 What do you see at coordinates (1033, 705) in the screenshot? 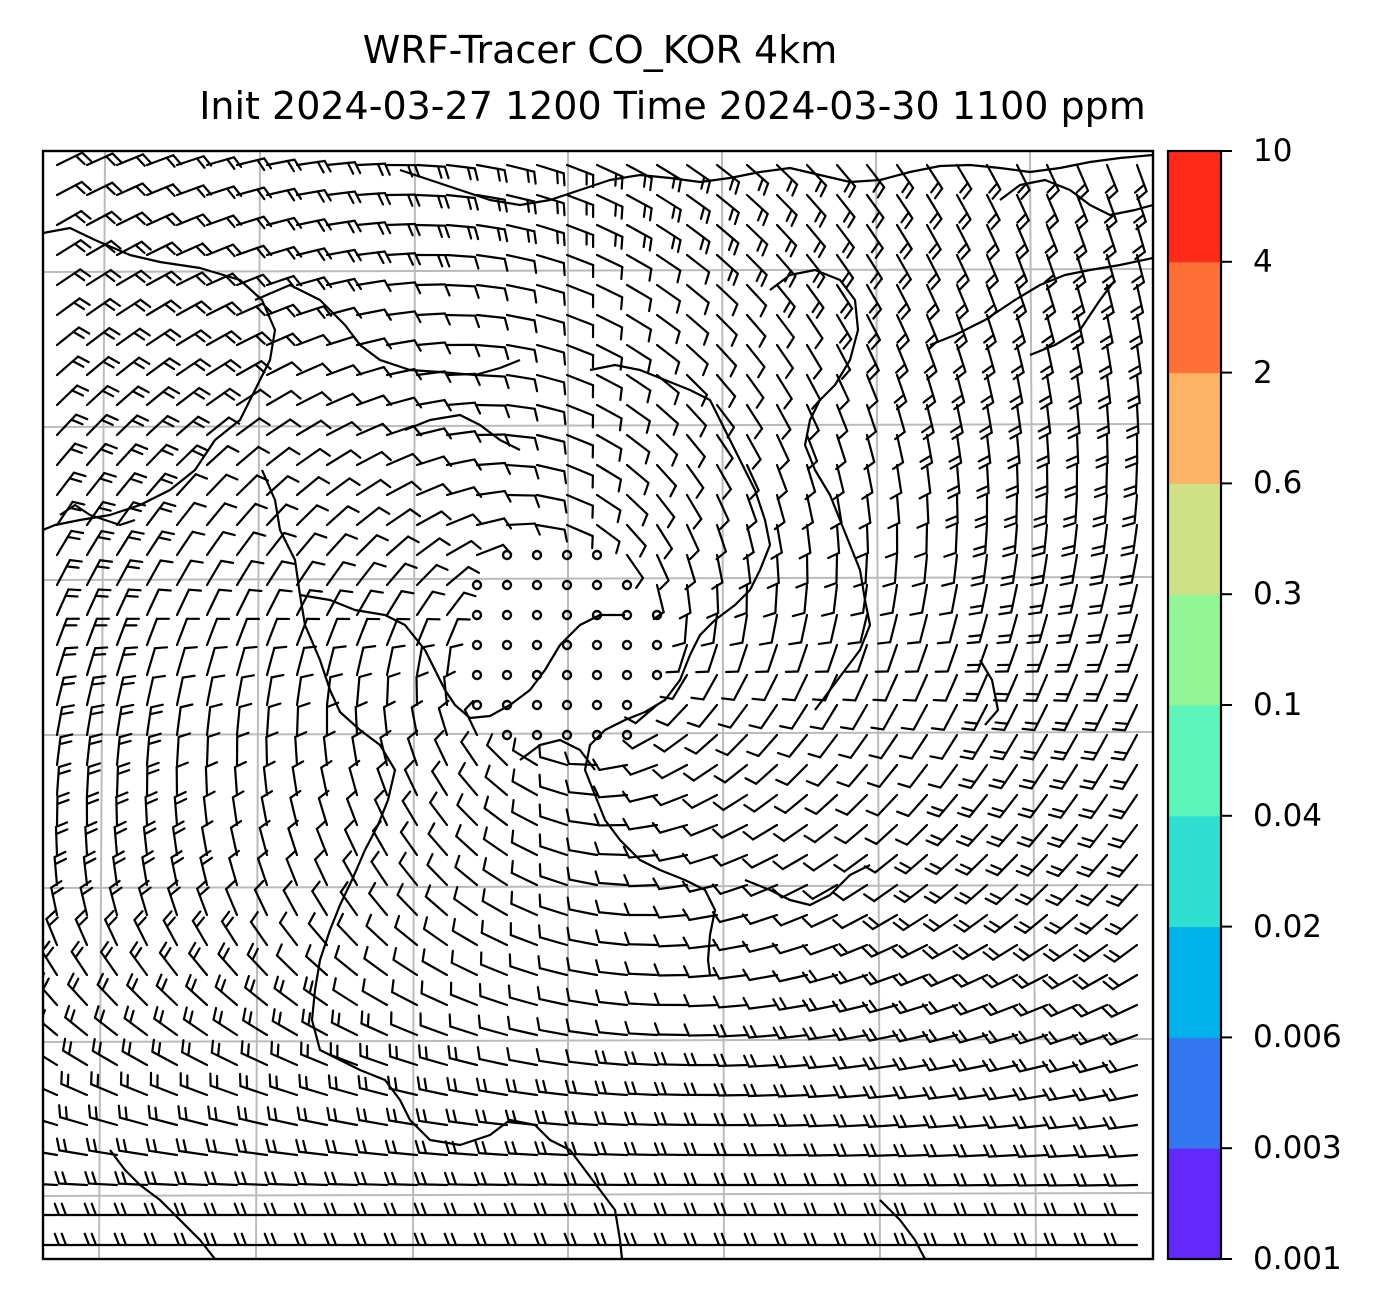
I see `meridian-gridline` at bounding box center [1033, 705].